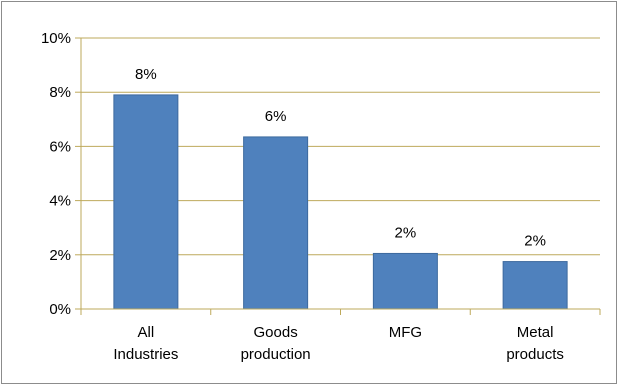 The image size is (620, 387). I want to click on category-label: Goods production, so click(276, 343).